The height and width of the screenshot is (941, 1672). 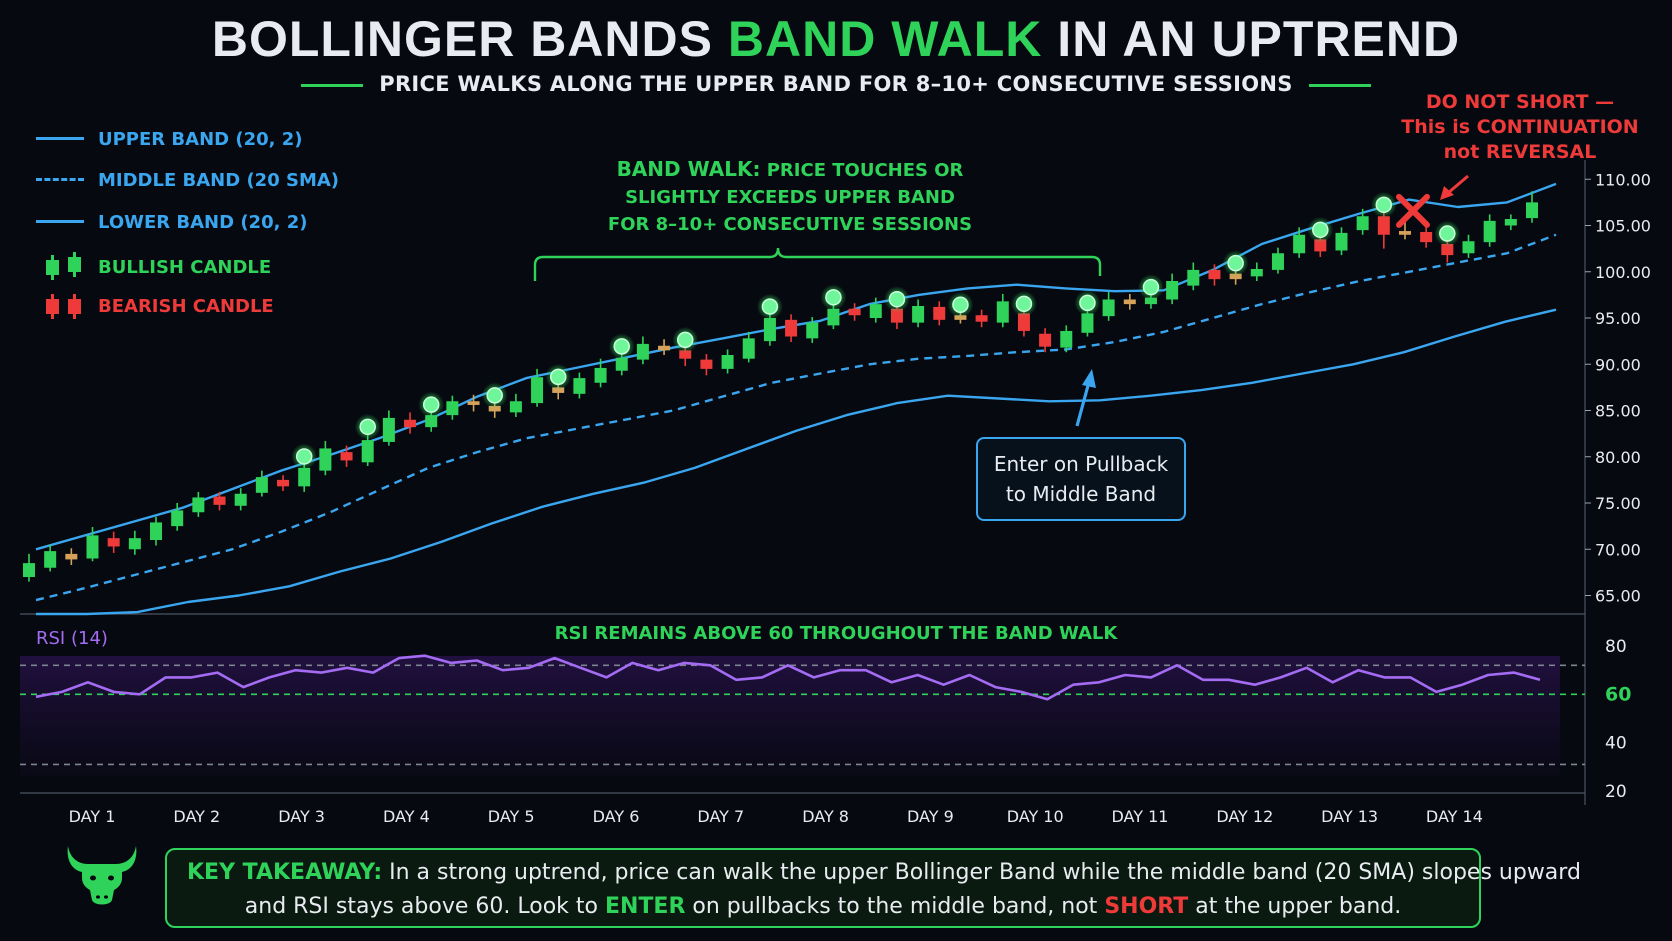 I want to click on x-tick-label: DAY 14, so click(x=1454, y=816).